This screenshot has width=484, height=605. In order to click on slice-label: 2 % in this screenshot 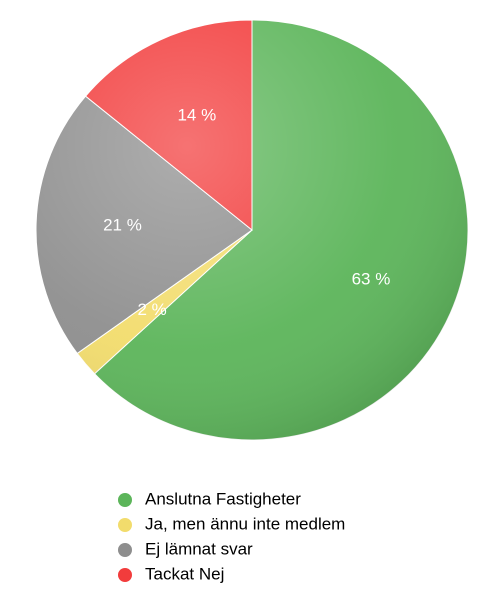, I will do `click(151, 309)`.